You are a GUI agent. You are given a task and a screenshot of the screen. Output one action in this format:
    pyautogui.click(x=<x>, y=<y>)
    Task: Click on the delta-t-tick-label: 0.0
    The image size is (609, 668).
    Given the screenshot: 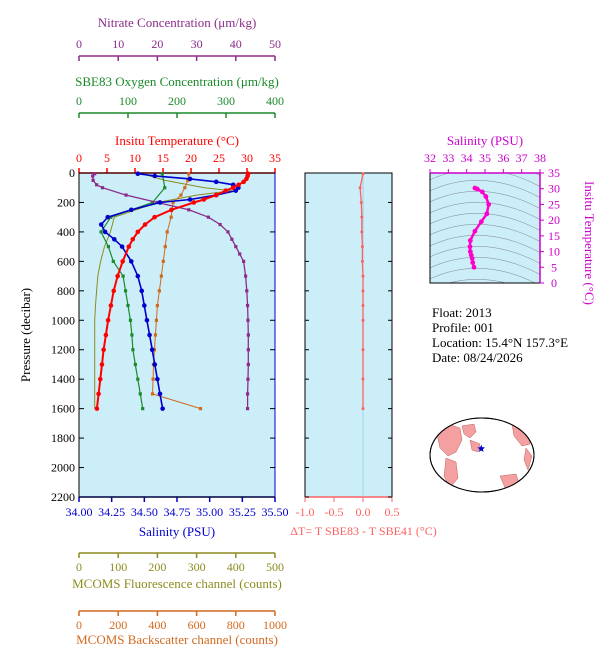 What is the action you would take?
    pyautogui.click(x=363, y=512)
    